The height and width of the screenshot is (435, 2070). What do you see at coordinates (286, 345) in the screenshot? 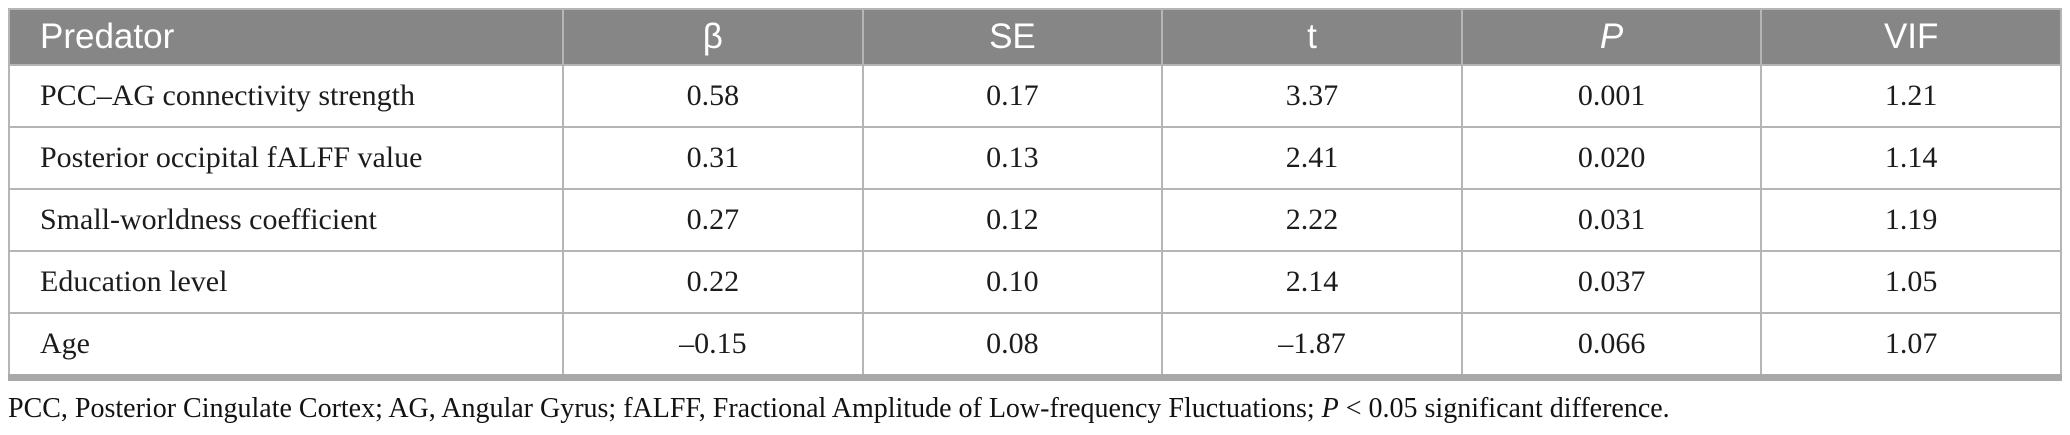
I see `cell-predictor: Age` at bounding box center [286, 345].